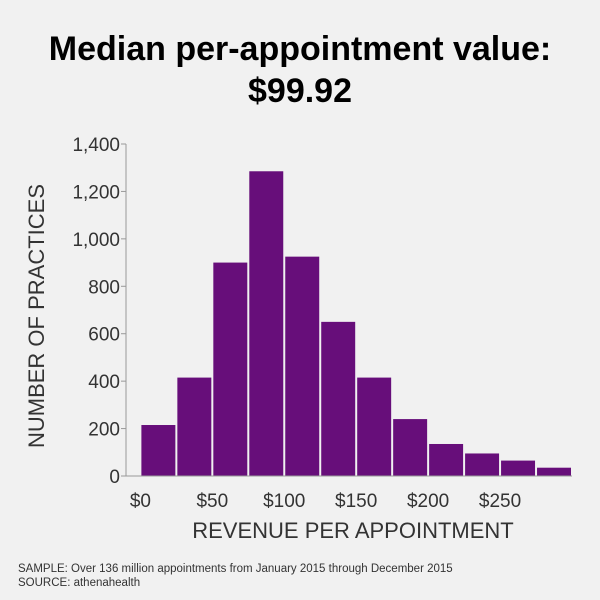 The height and width of the screenshot is (600, 600). I want to click on chart-title-line2: $99.92, so click(300, 91).